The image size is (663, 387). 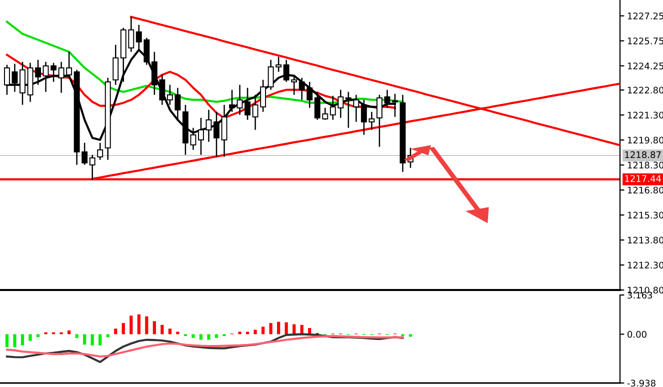 What do you see at coordinates (645, 16) in the screenshot?
I see `y-tick-label: 1227.25` at bounding box center [645, 16].